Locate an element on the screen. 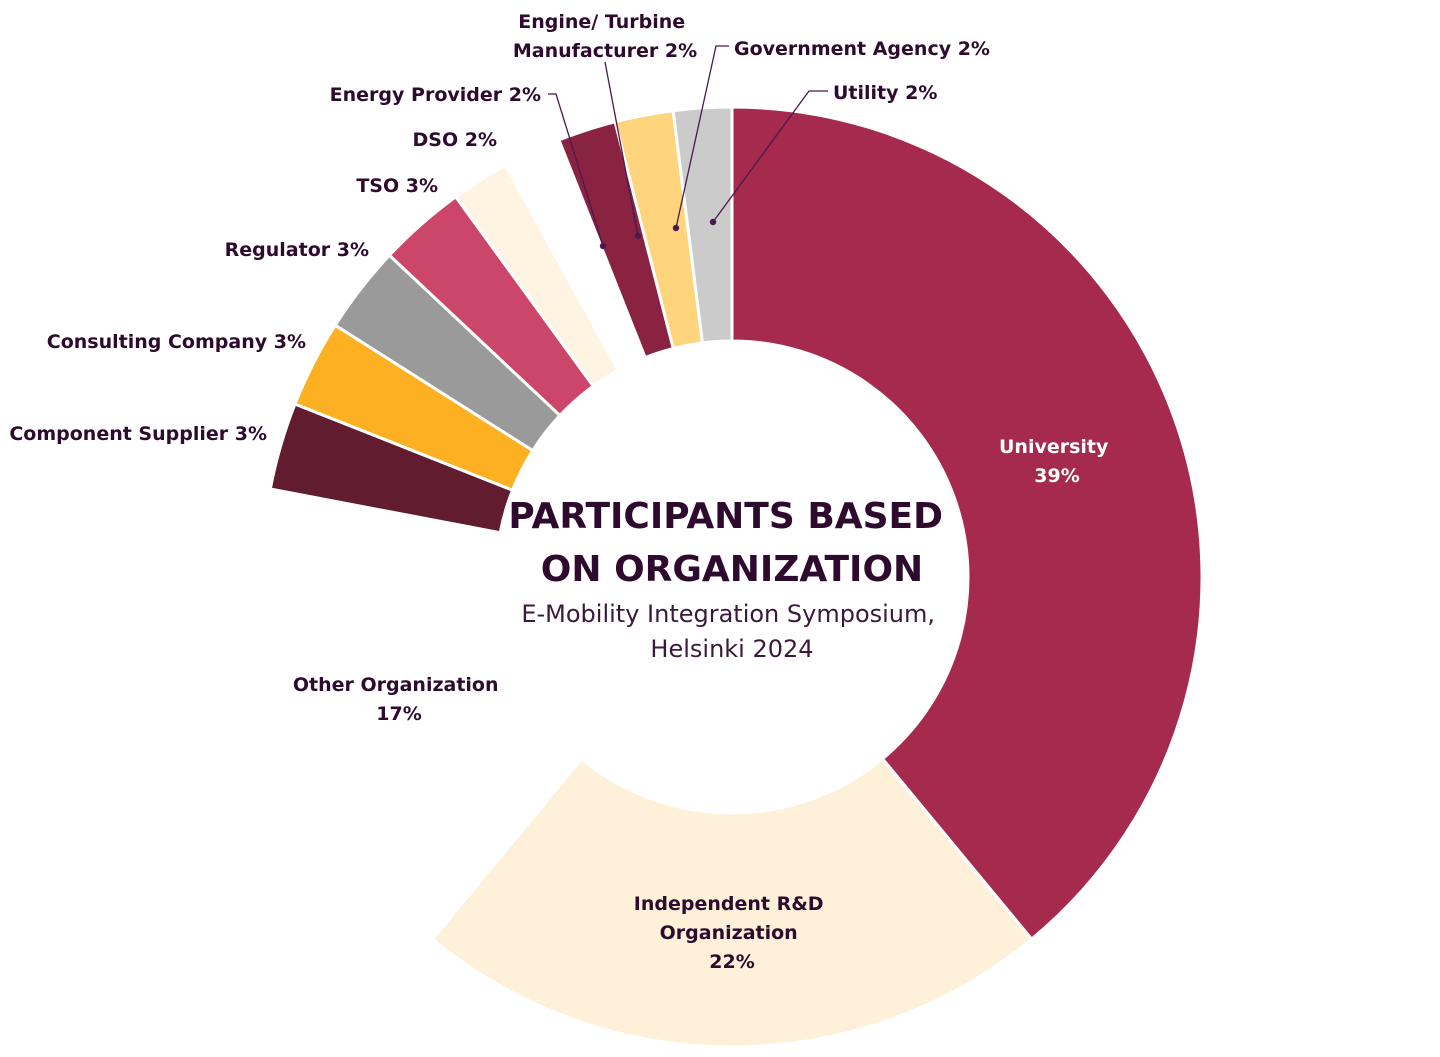 The width and height of the screenshot is (1440, 1057). label-dso: DSO 2% is located at coordinates (455, 140).